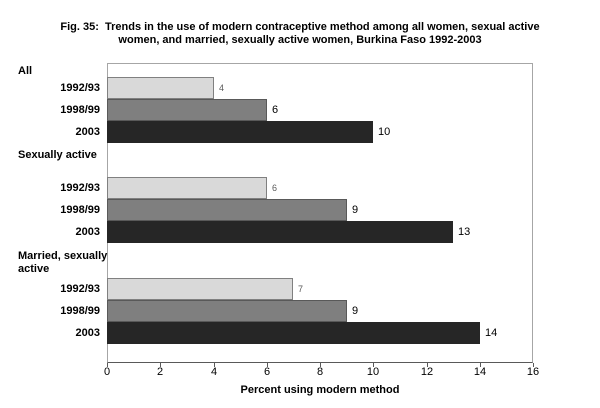 The height and width of the screenshot is (408, 600). What do you see at coordinates (214, 372) in the screenshot?
I see `x-axis-tick-label: 4` at bounding box center [214, 372].